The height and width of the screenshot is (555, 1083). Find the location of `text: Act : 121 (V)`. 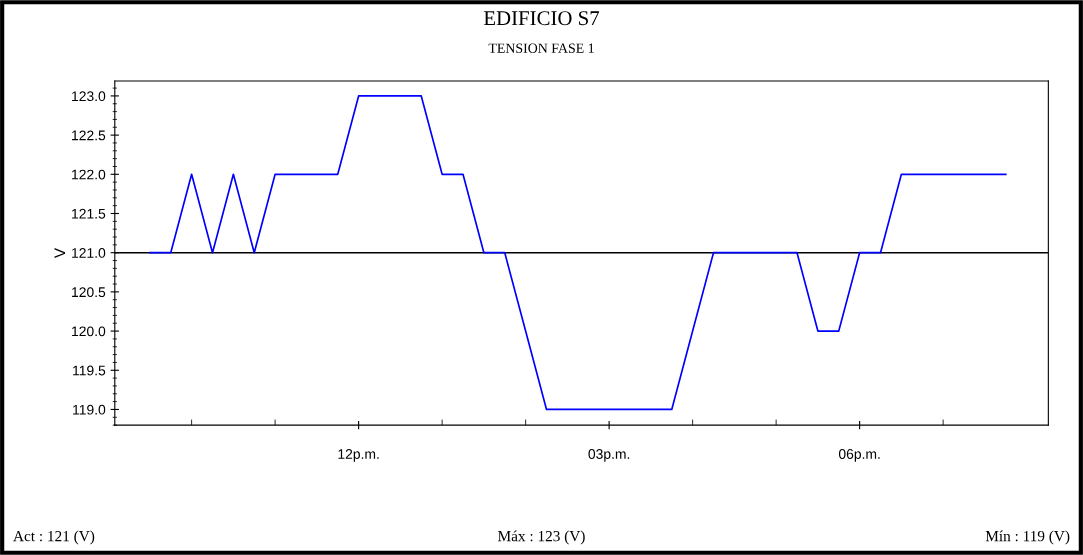

text: Act : 121 (V) is located at coordinates (54, 537).